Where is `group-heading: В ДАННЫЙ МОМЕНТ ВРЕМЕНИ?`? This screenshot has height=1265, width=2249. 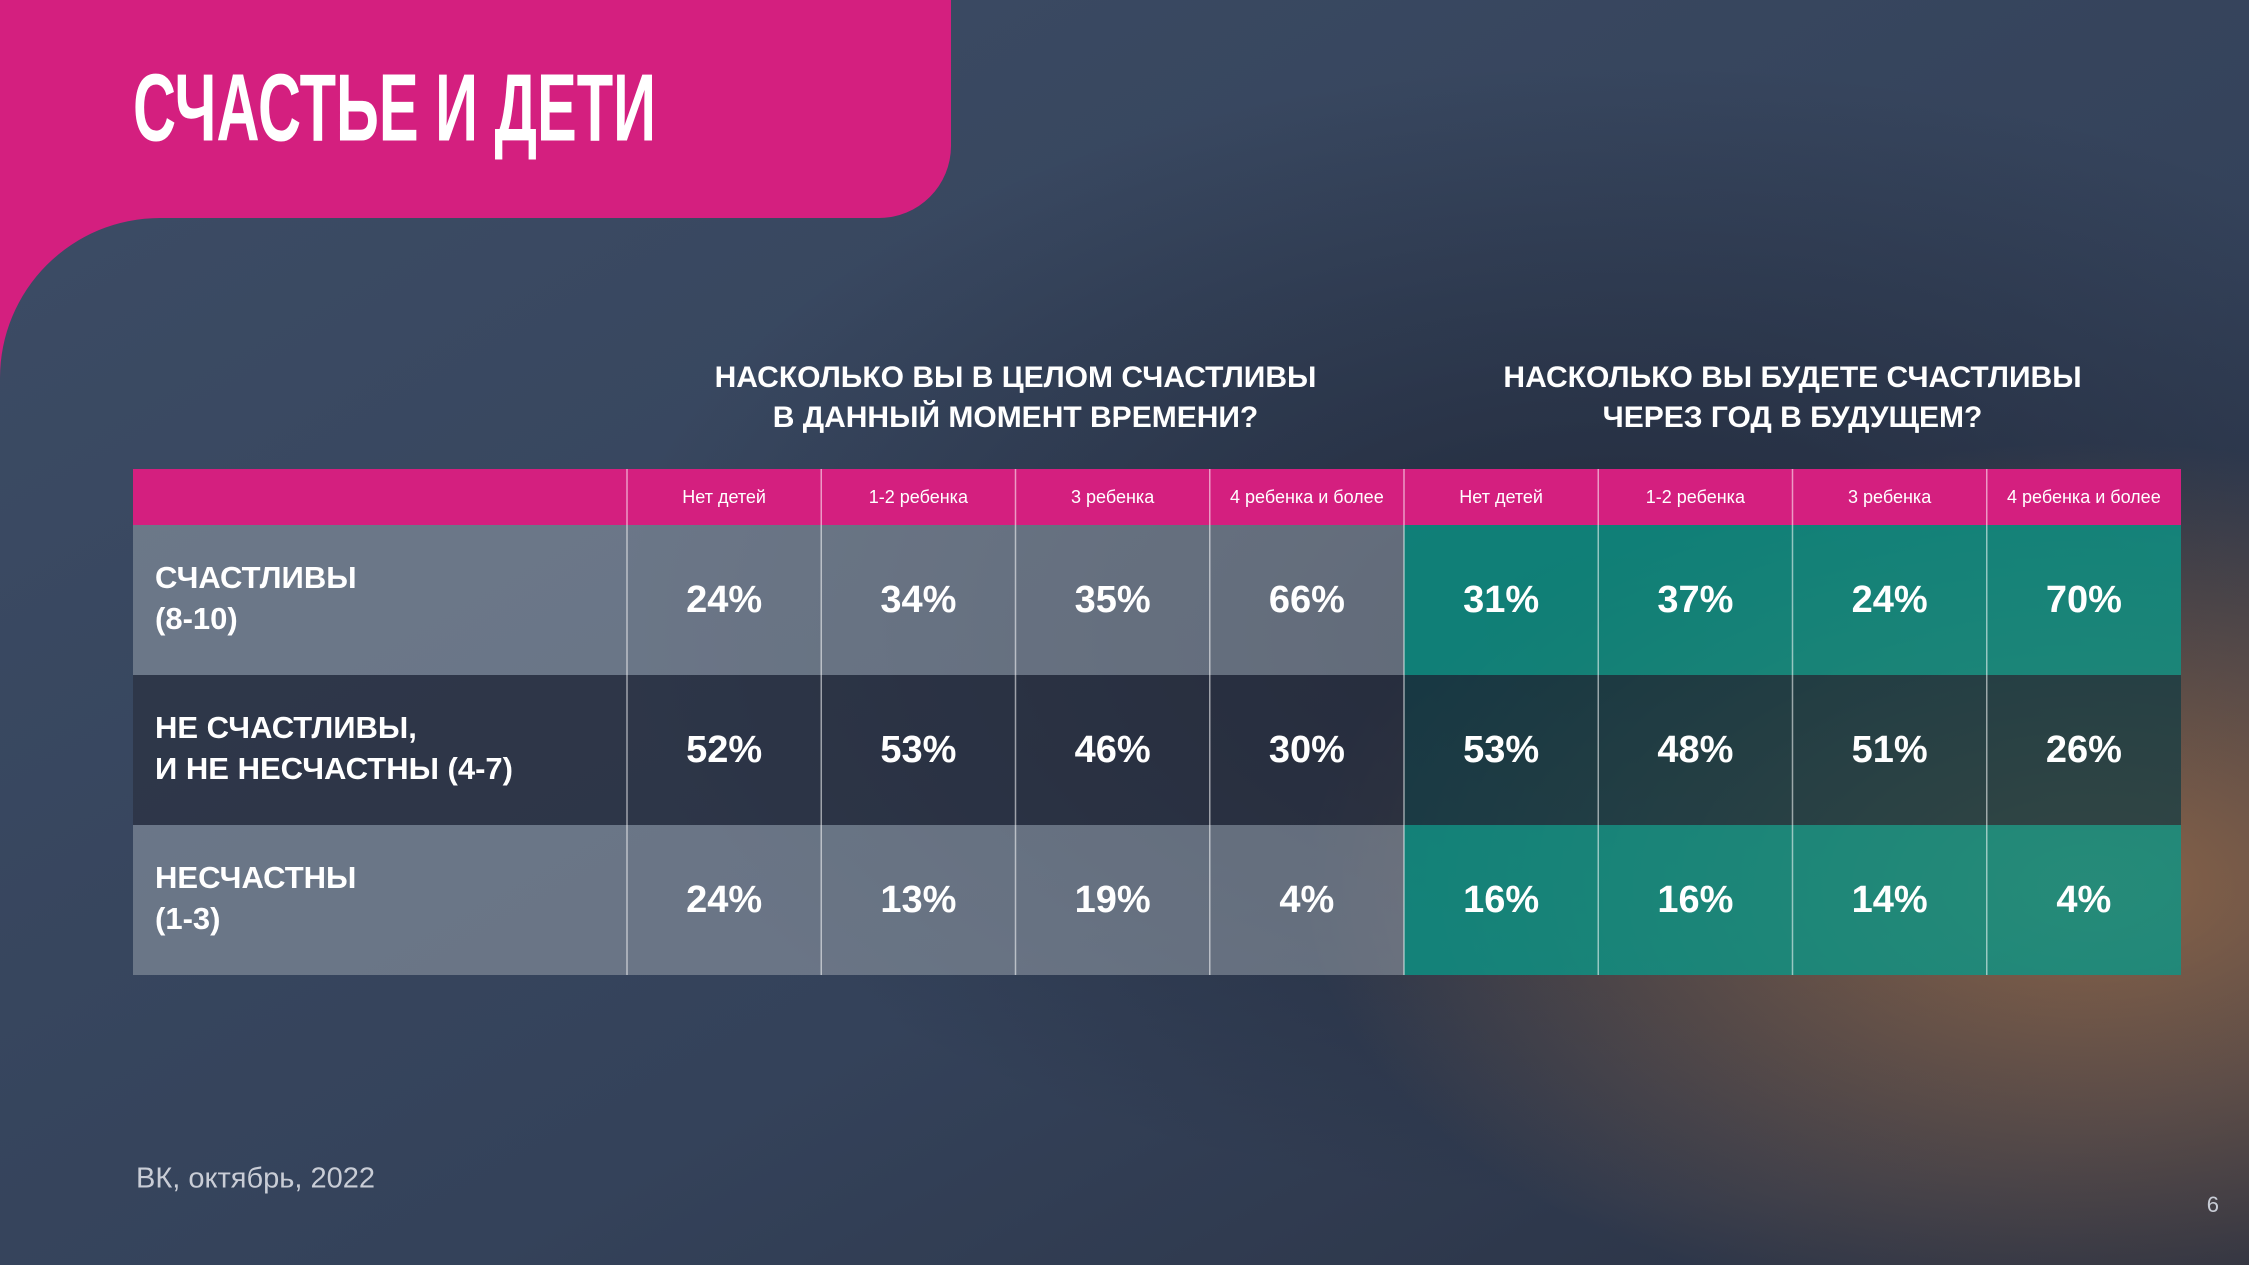 group-heading: В ДАННЫЙ МОМЕНТ ВРЕМЕНИ? is located at coordinates (1016, 417).